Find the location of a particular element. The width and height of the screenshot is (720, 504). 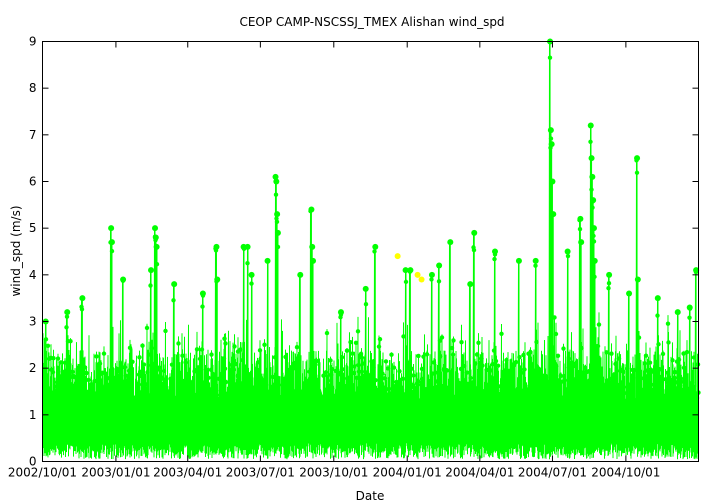

chart-title: CEOP CAMP-NSCSSJ_TMEX Alishan wind_spd is located at coordinates (371, 22).